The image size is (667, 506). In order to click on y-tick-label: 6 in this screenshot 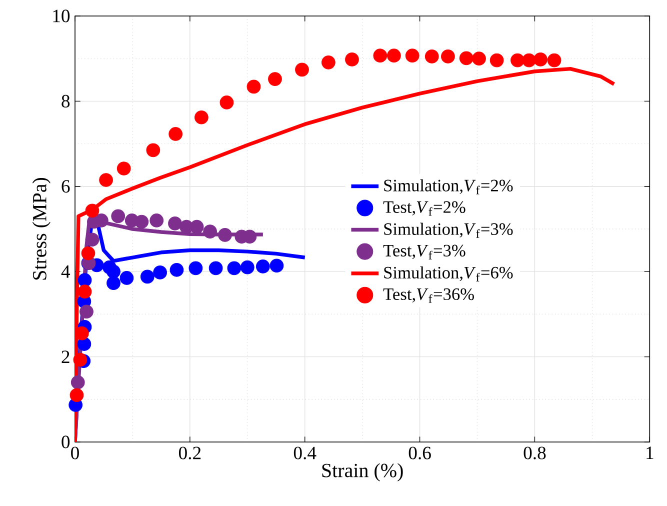, I will do `click(66, 186)`.